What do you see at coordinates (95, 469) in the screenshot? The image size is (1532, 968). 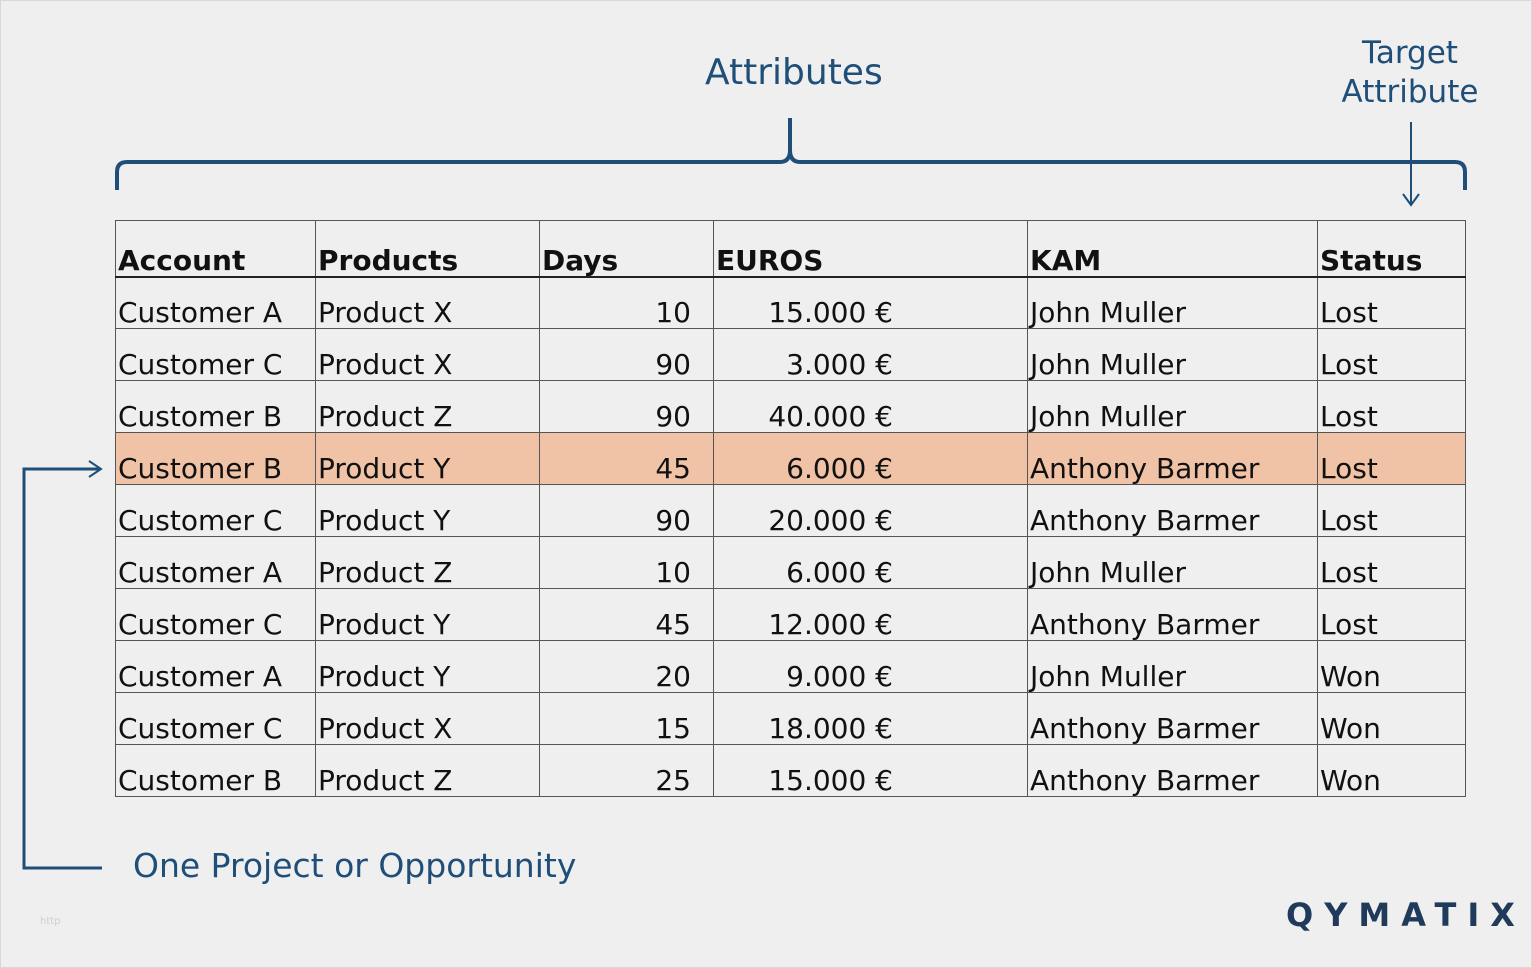 I see `opportunity-arrow-head` at bounding box center [95, 469].